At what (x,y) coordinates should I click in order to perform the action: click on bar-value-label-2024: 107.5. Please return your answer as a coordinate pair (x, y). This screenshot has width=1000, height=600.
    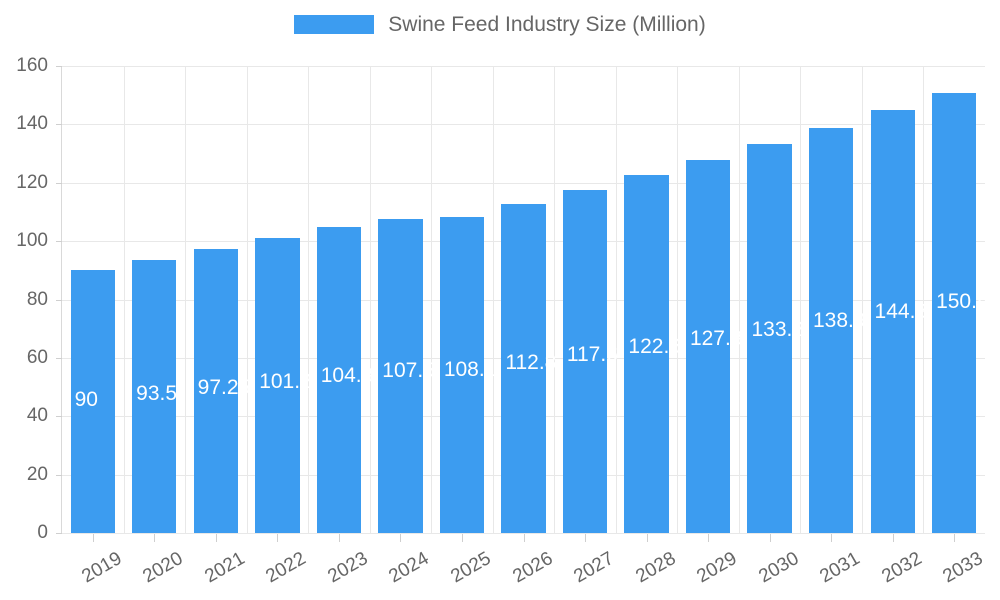
    Looking at the image, I should click on (408, 371).